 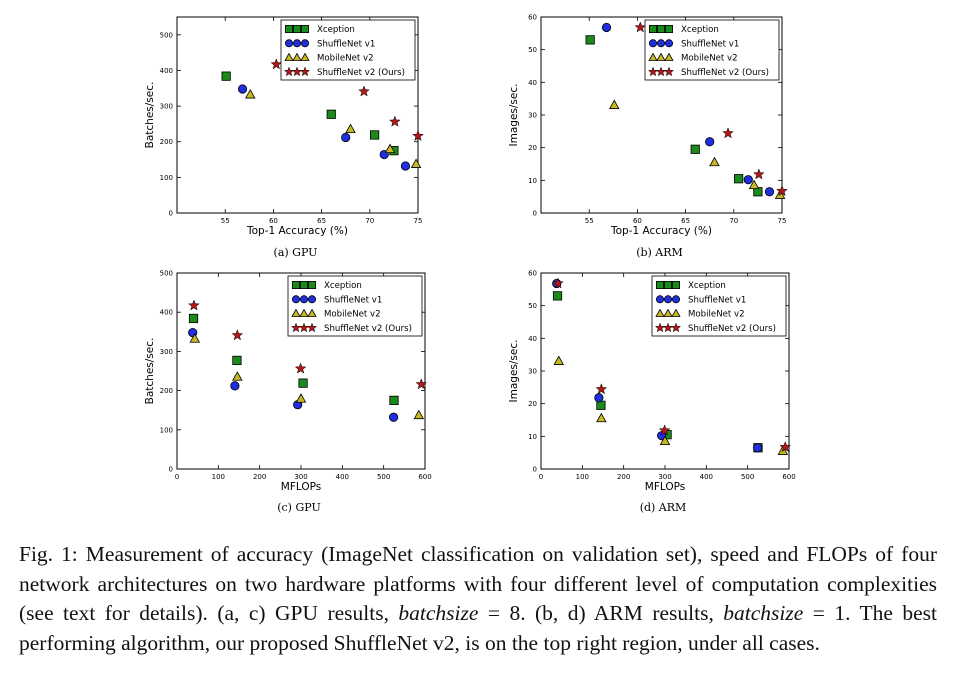 I want to click on x-tick-label: 600, so click(x=424, y=477).